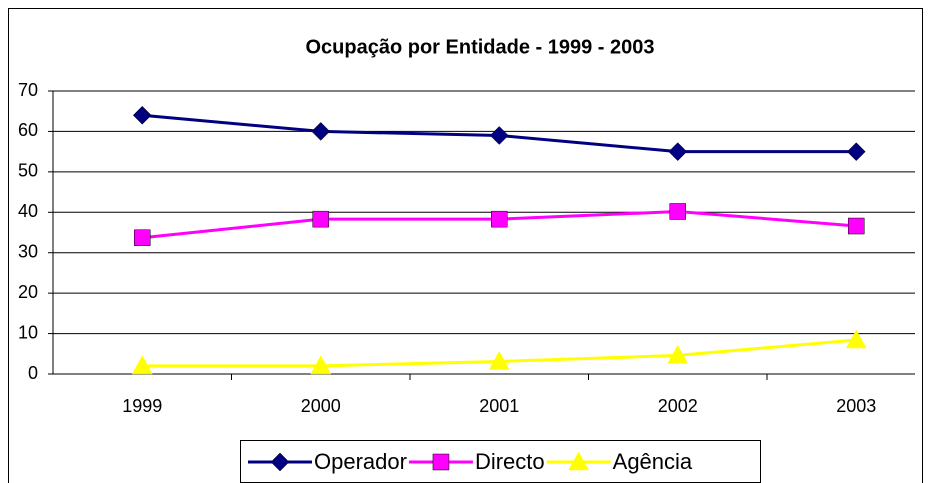 Image resolution: width=932 pixels, height=483 pixels. I want to click on y-tick-label: 50, so click(28, 171).